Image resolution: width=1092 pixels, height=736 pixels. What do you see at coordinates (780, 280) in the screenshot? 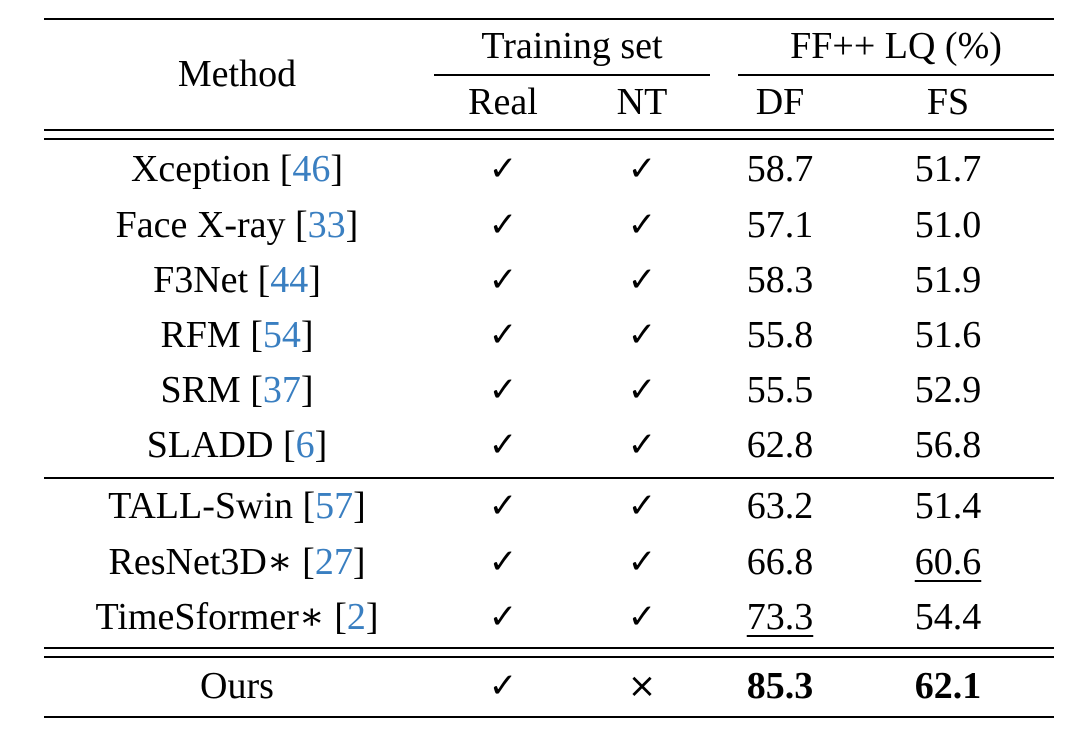
I see `df-value: 58.3` at bounding box center [780, 280].